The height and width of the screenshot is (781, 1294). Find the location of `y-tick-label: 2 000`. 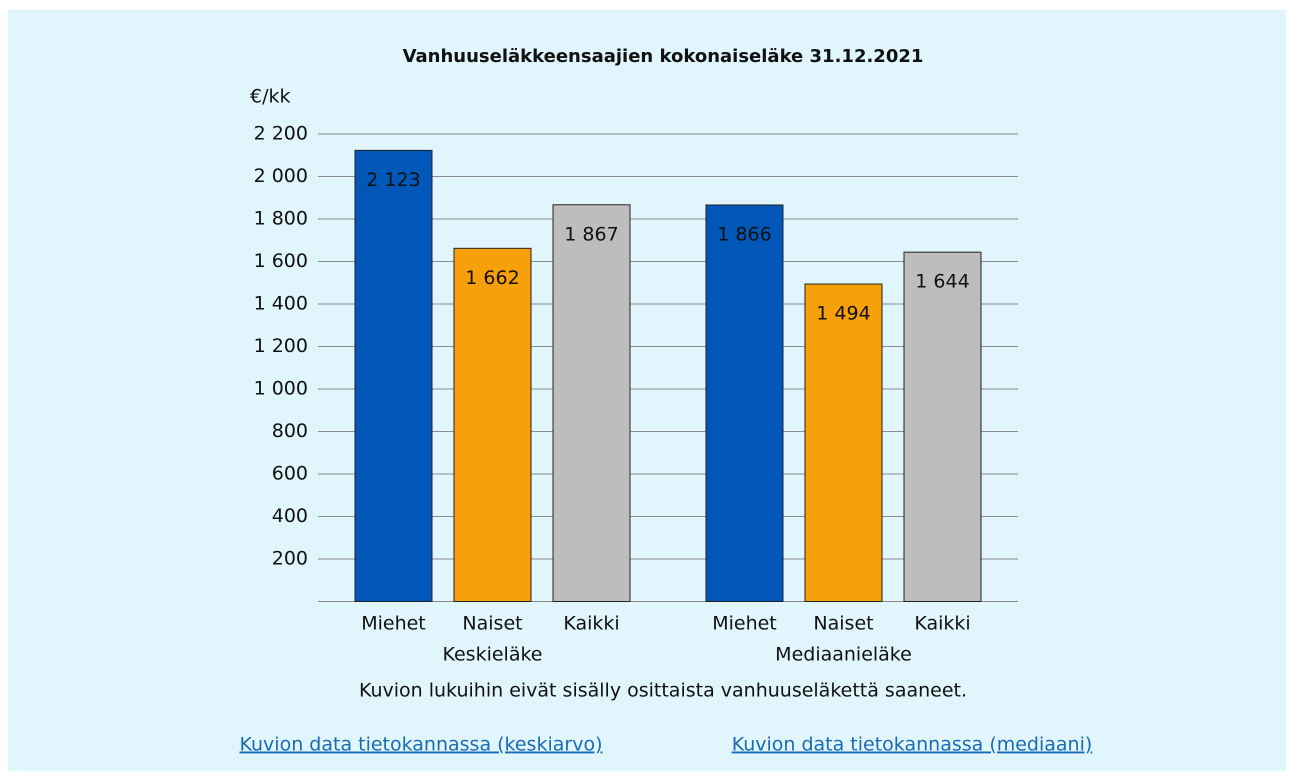

y-tick-label: 2 000 is located at coordinates (281, 176).